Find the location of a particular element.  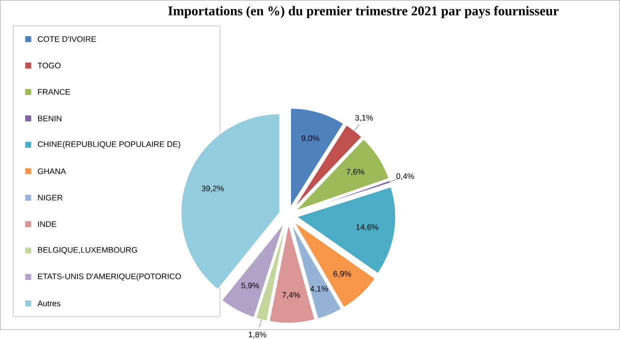

legend-label: TOGO is located at coordinates (49, 65).